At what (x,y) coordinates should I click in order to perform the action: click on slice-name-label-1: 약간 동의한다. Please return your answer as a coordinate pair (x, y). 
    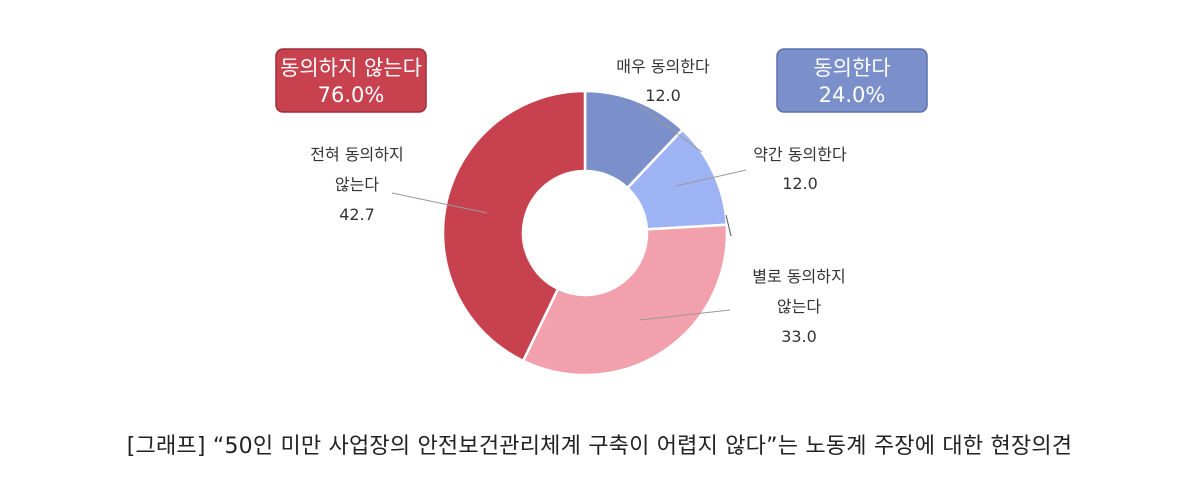
    Looking at the image, I should click on (800, 154).